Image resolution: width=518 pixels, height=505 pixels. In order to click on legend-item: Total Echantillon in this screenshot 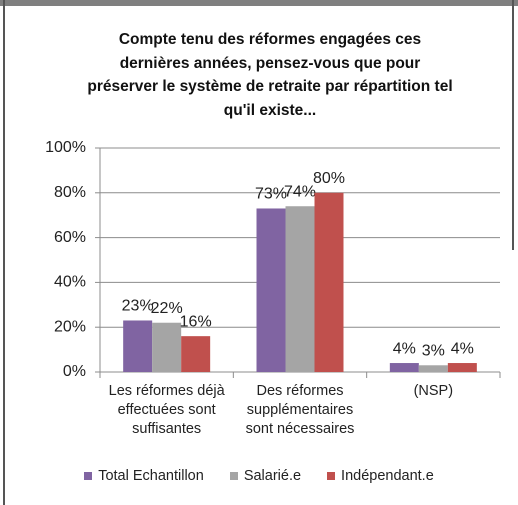, I will do `click(144, 476)`.